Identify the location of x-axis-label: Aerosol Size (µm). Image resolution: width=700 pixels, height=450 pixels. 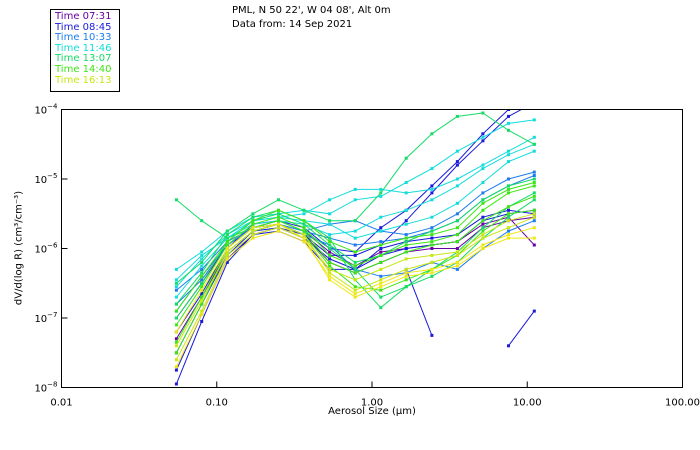
(372, 411).